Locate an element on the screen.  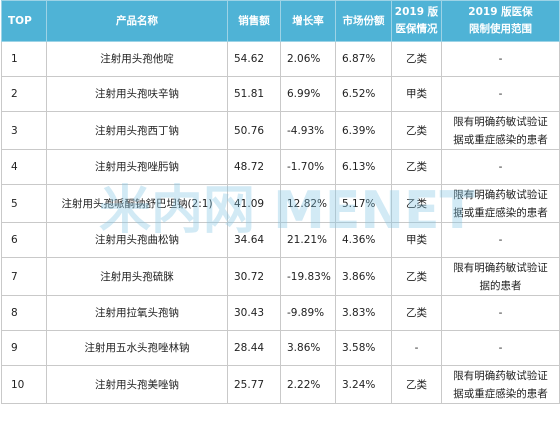
header-scope-line1: 2019 版医保 is located at coordinates (500, 12).